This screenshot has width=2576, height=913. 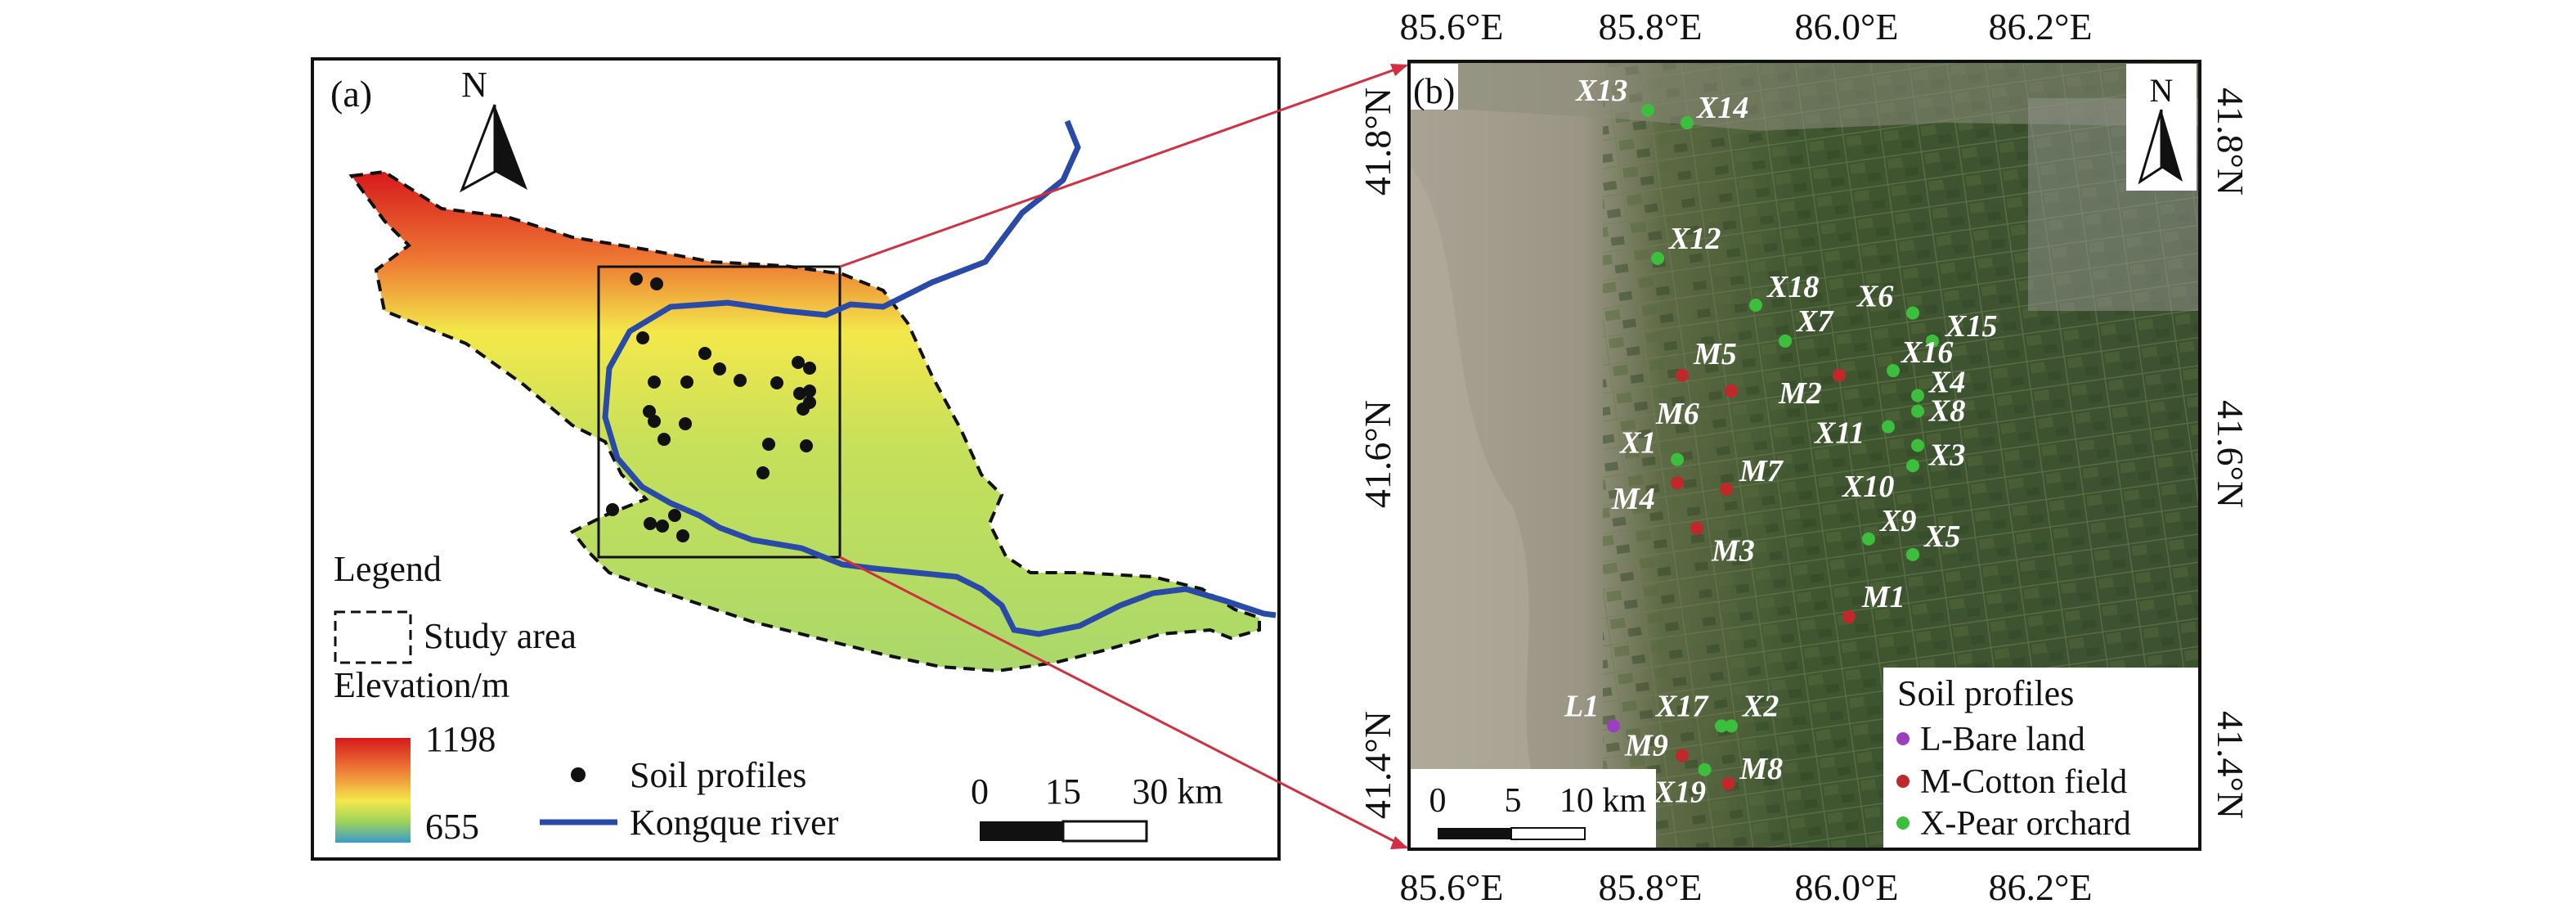 I want to click on site-label-x9: X9, so click(x=1897, y=521).